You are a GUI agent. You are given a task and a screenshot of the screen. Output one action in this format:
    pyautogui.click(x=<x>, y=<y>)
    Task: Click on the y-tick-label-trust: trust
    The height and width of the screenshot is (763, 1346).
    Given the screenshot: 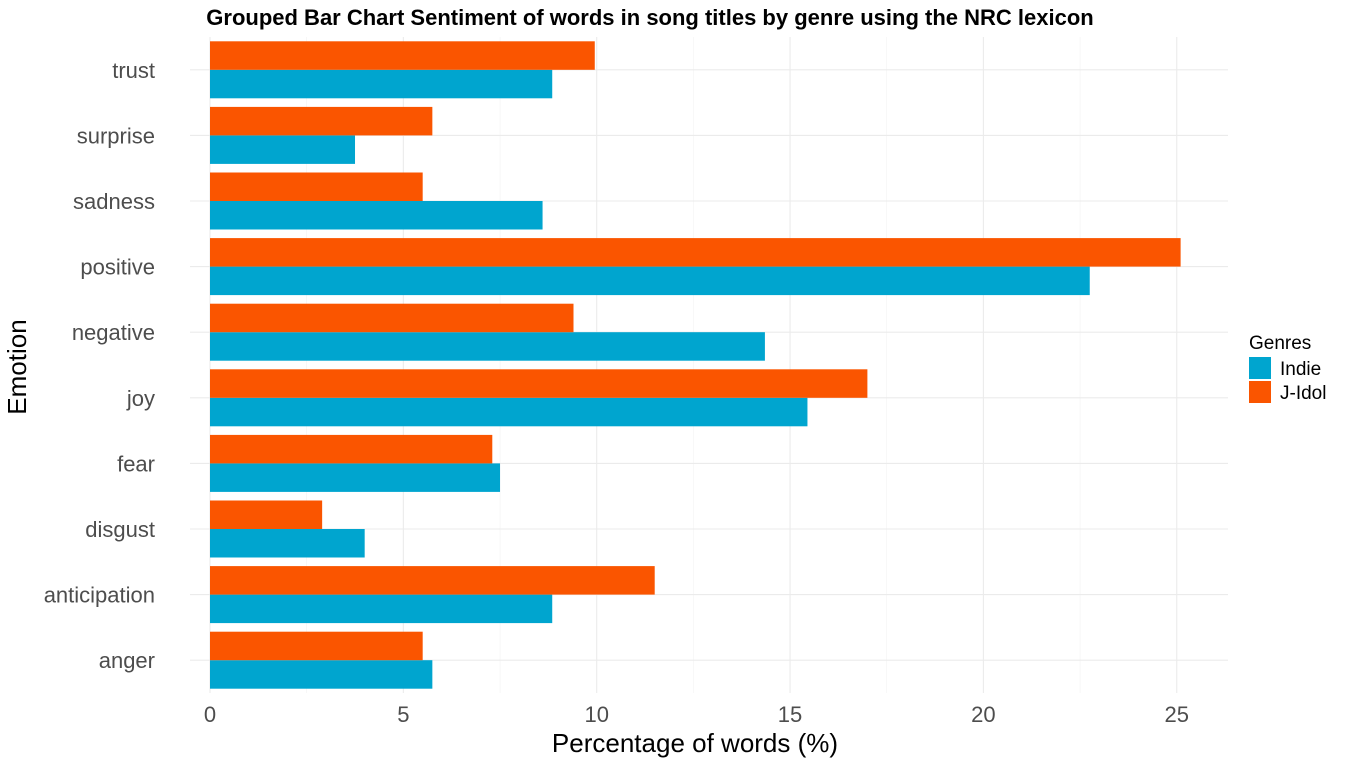 What is the action you would take?
    pyautogui.click(x=133, y=70)
    